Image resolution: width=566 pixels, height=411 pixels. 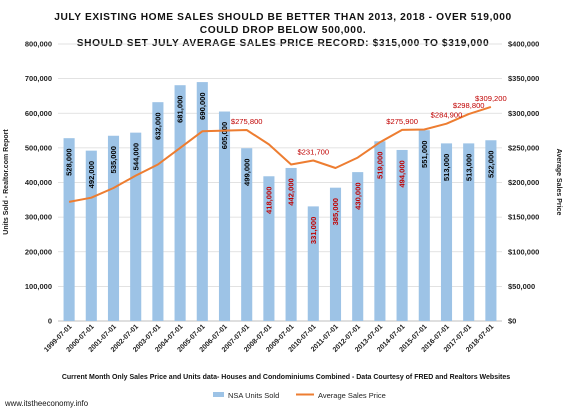 What do you see at coordinates (424, 153) in the screenshot?
I see `bar-value-label: 551,000` at bounding box center [424, 153].